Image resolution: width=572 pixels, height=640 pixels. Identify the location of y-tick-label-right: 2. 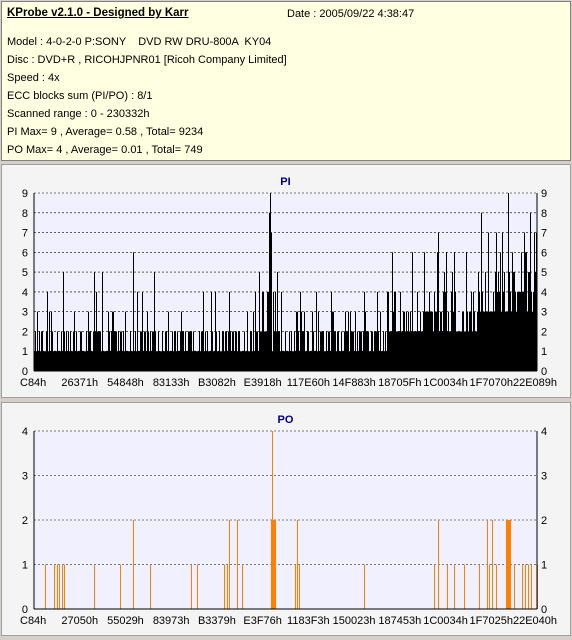
(544, 332).